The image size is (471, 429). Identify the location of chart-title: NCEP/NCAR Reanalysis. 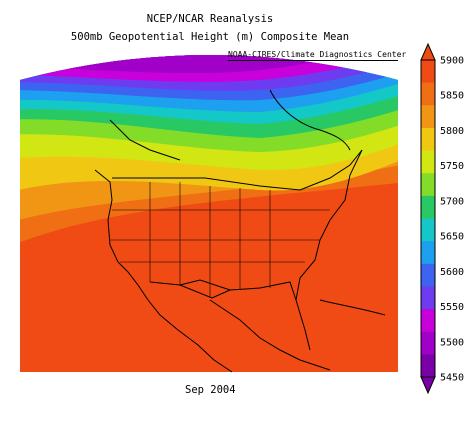
(210, 19).